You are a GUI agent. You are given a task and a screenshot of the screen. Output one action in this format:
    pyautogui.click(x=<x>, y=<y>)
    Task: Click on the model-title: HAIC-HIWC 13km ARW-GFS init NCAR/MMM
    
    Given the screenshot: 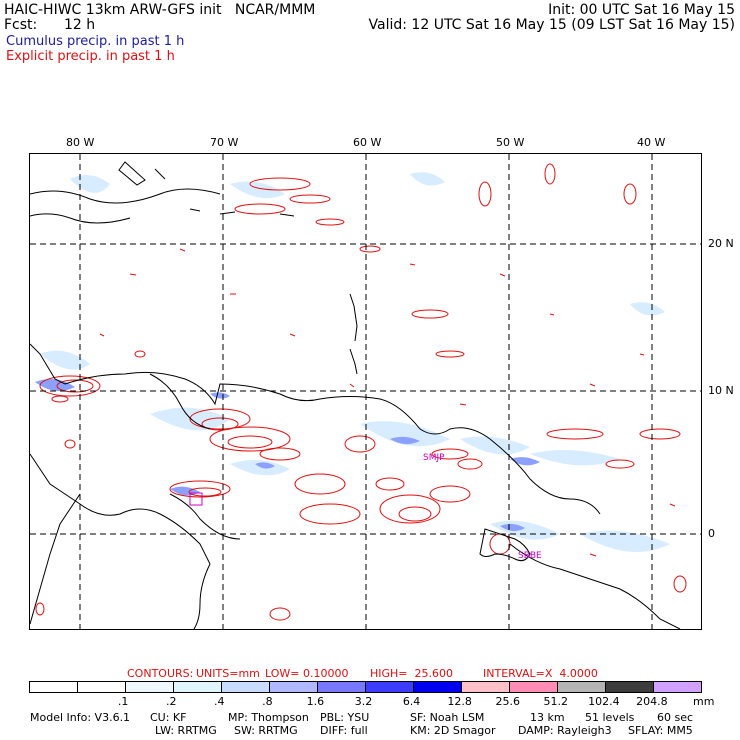 What is the action you would take?
    pyautogui.click(x=160, y=10)
    